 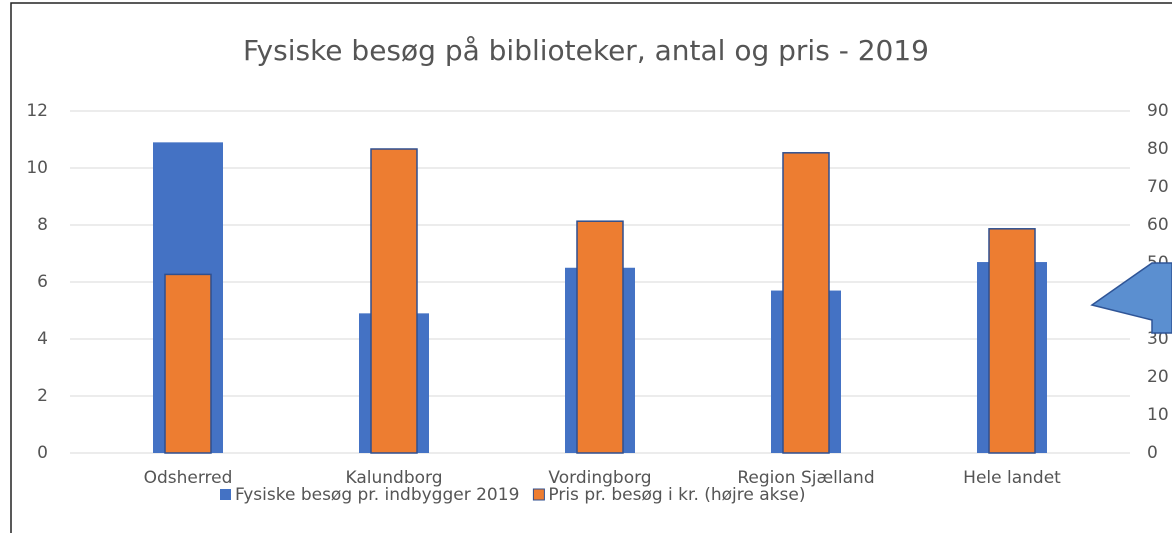 I want to click on y2-tick-label: 80, so click(x=1158, y=149).